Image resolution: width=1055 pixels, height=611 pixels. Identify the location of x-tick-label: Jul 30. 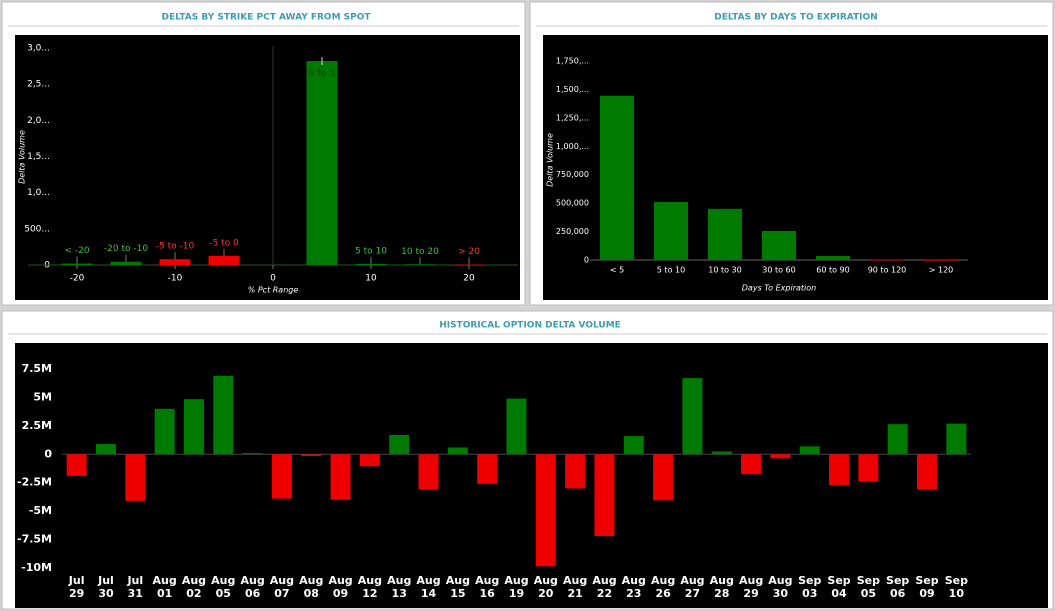
(106, 587).